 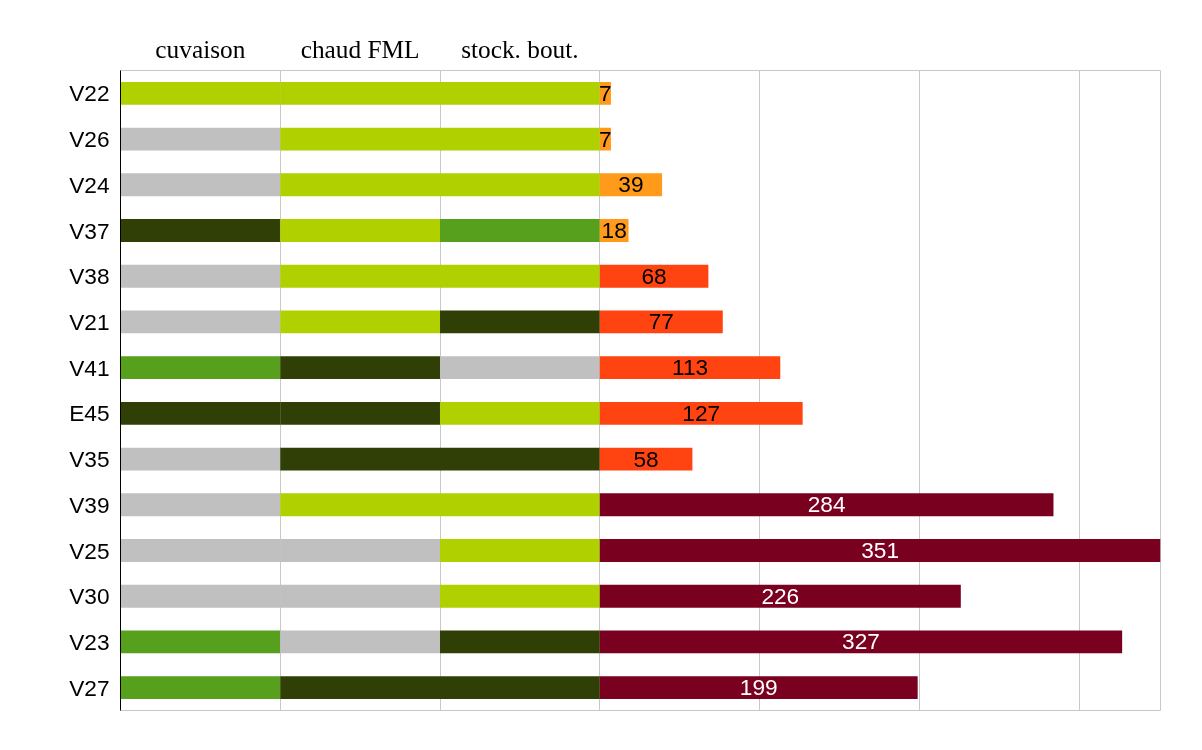 What do you see at coordinates (89, 459) in the screenshot?
I see `y-tick-label: V35` at bounding box center [89, 459].